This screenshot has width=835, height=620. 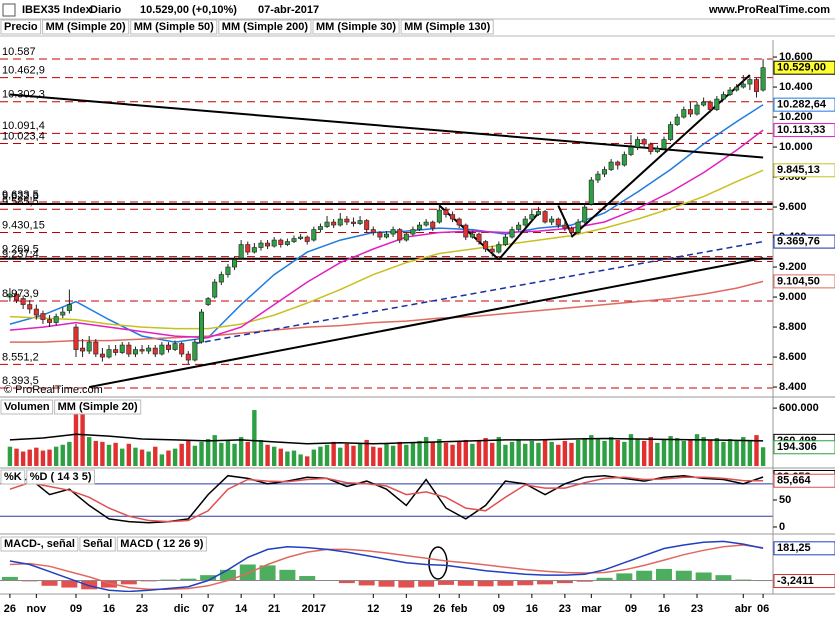 What do you see at coordinates (763, 609) in the screenshot?
I see `x-tick-label: 06` at bounding box center [763, 609].